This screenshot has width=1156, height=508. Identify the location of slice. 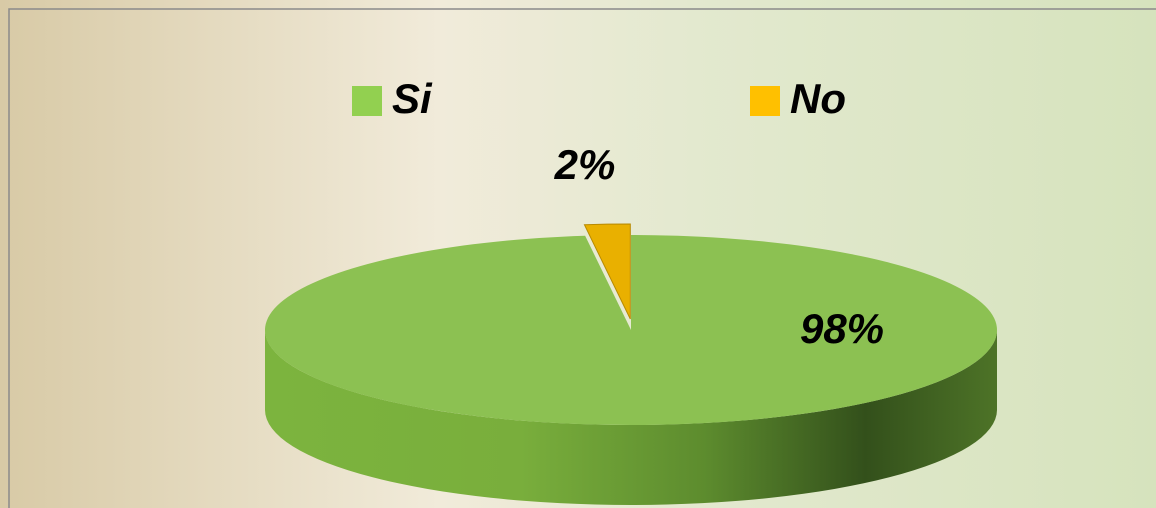
(607, 271).